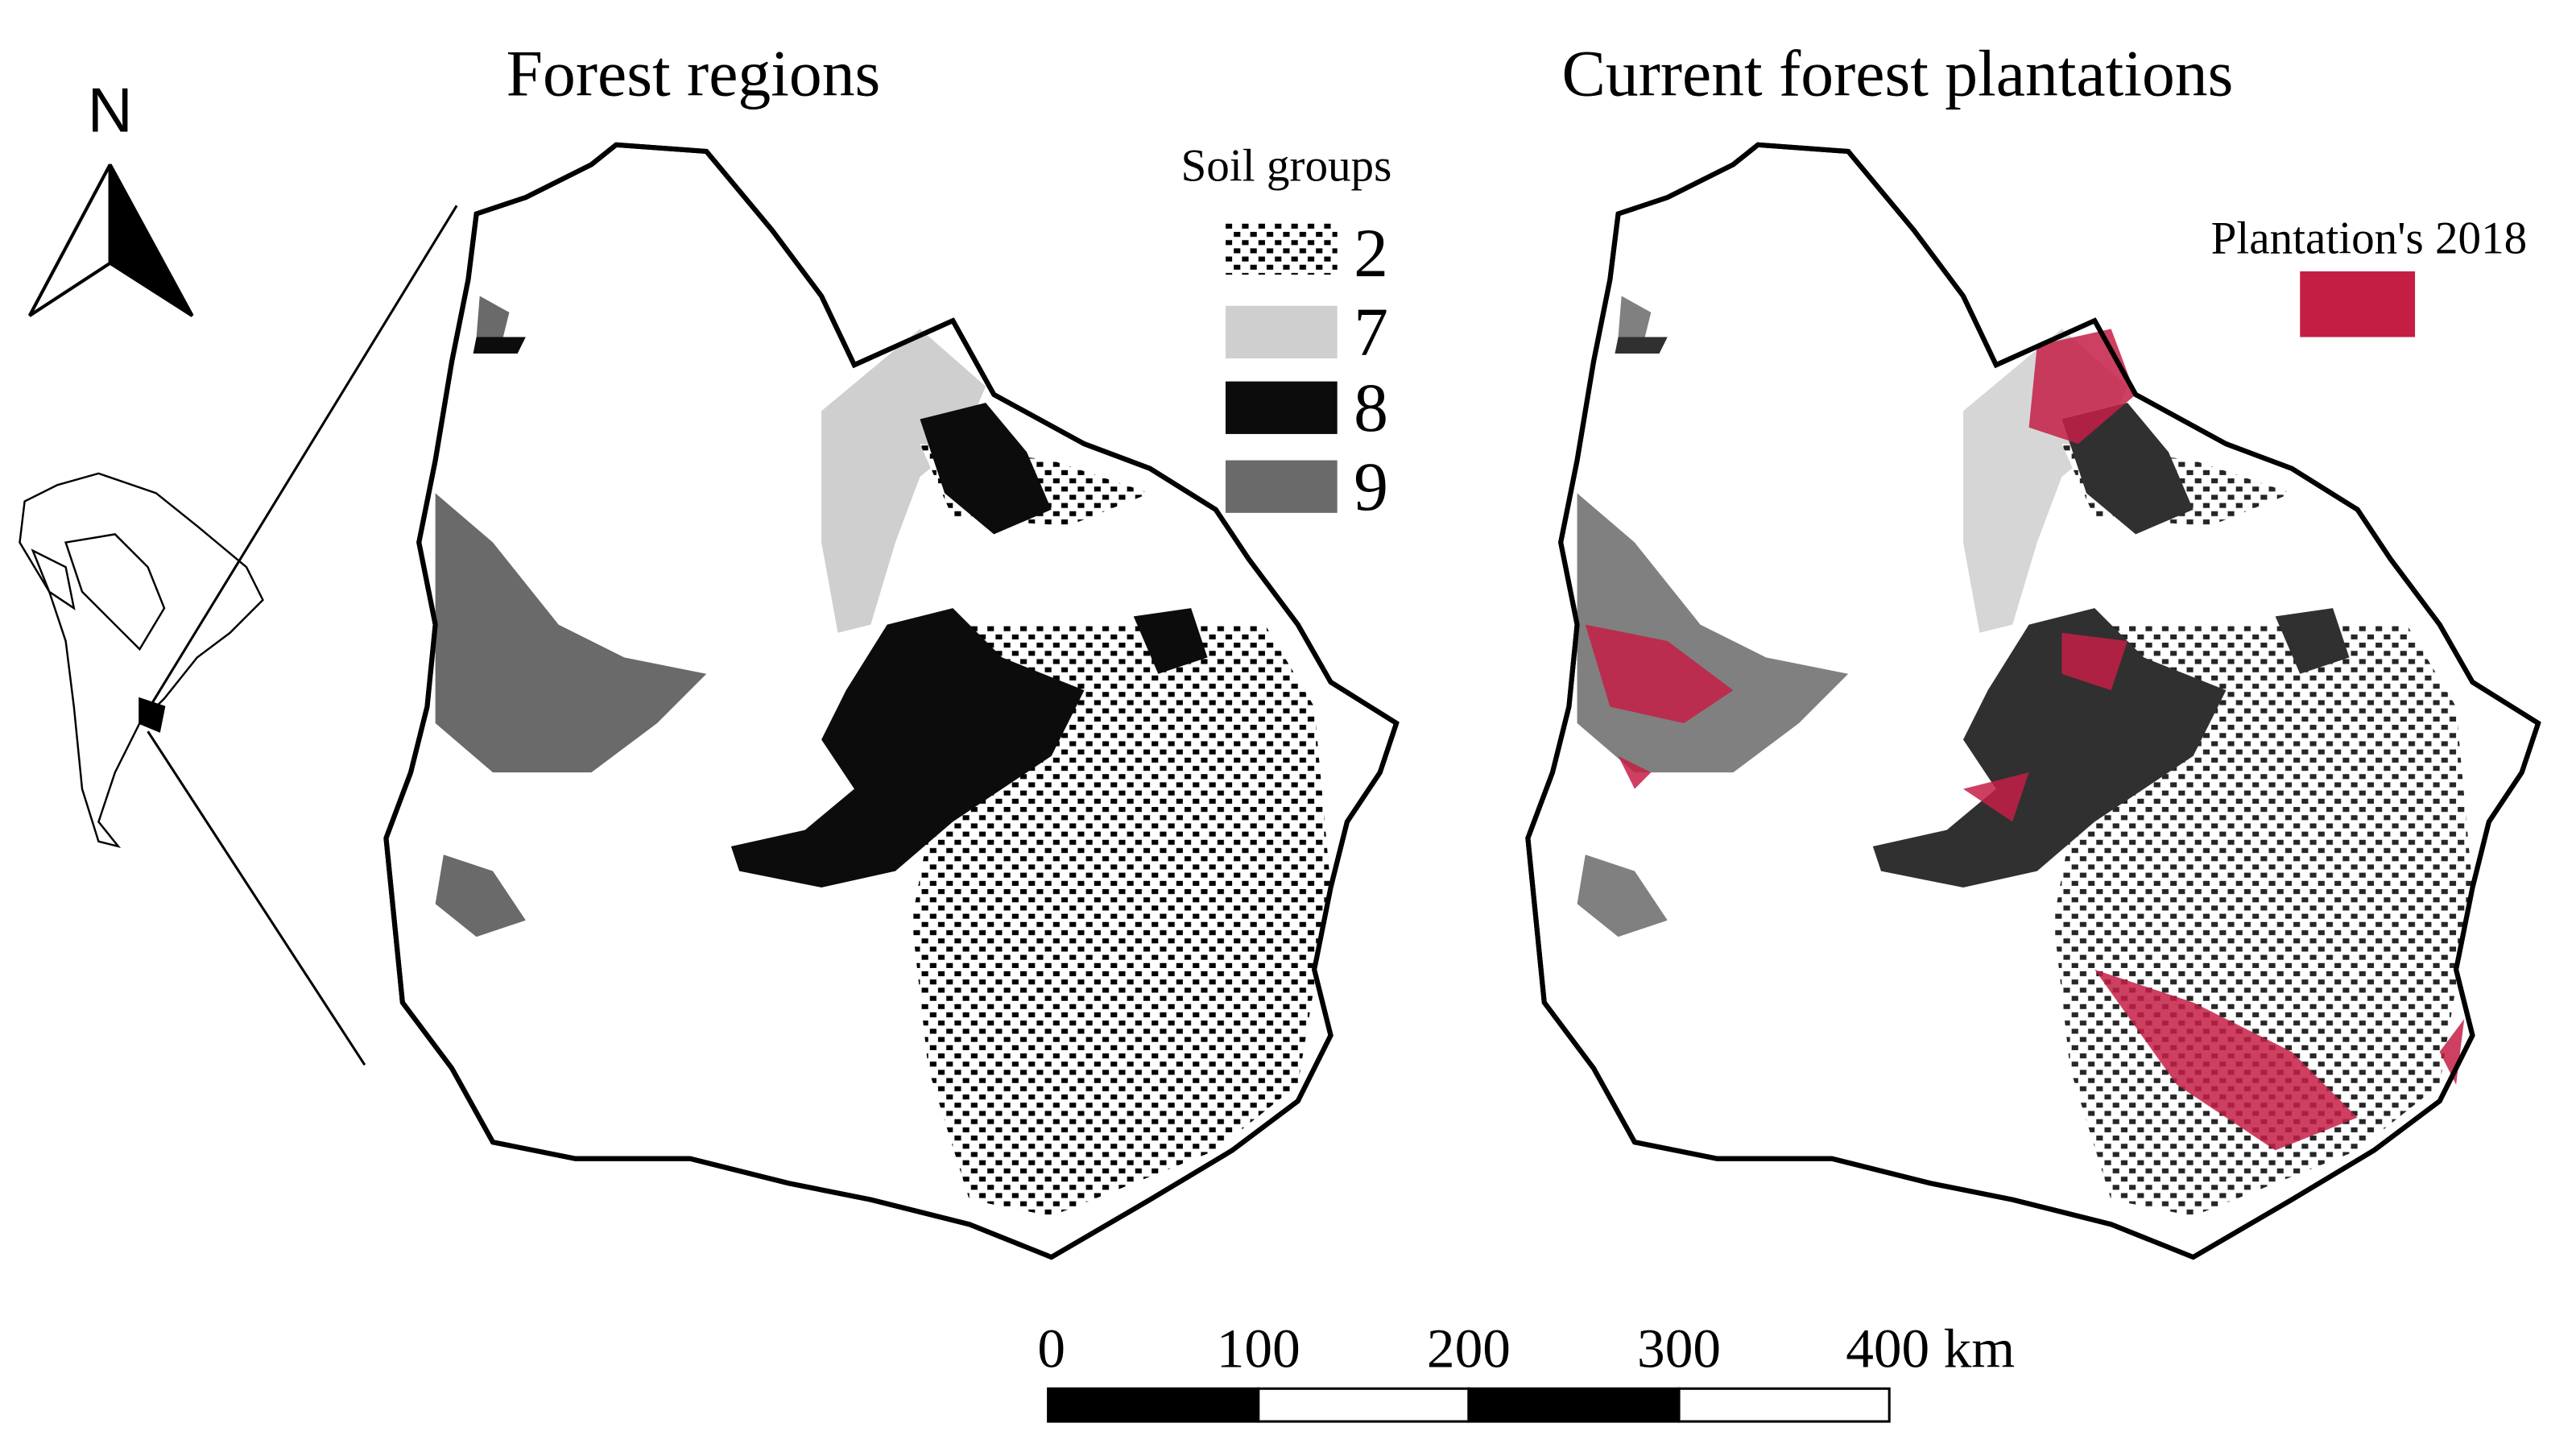 This screenshot has width=2576, height=1448. I want to click on north-arrow: N, so click(110, 197).